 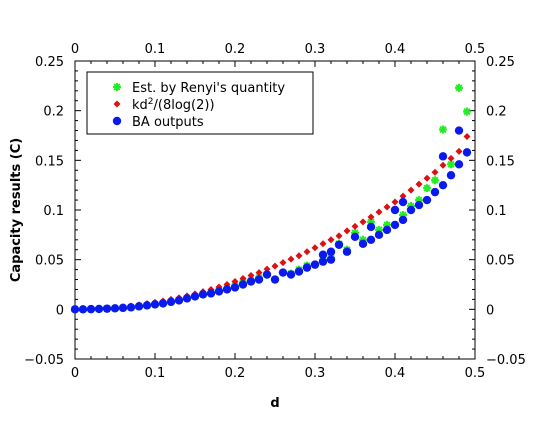 I want to click on x-tick-label-top: 0, so click(x=75, y=49).